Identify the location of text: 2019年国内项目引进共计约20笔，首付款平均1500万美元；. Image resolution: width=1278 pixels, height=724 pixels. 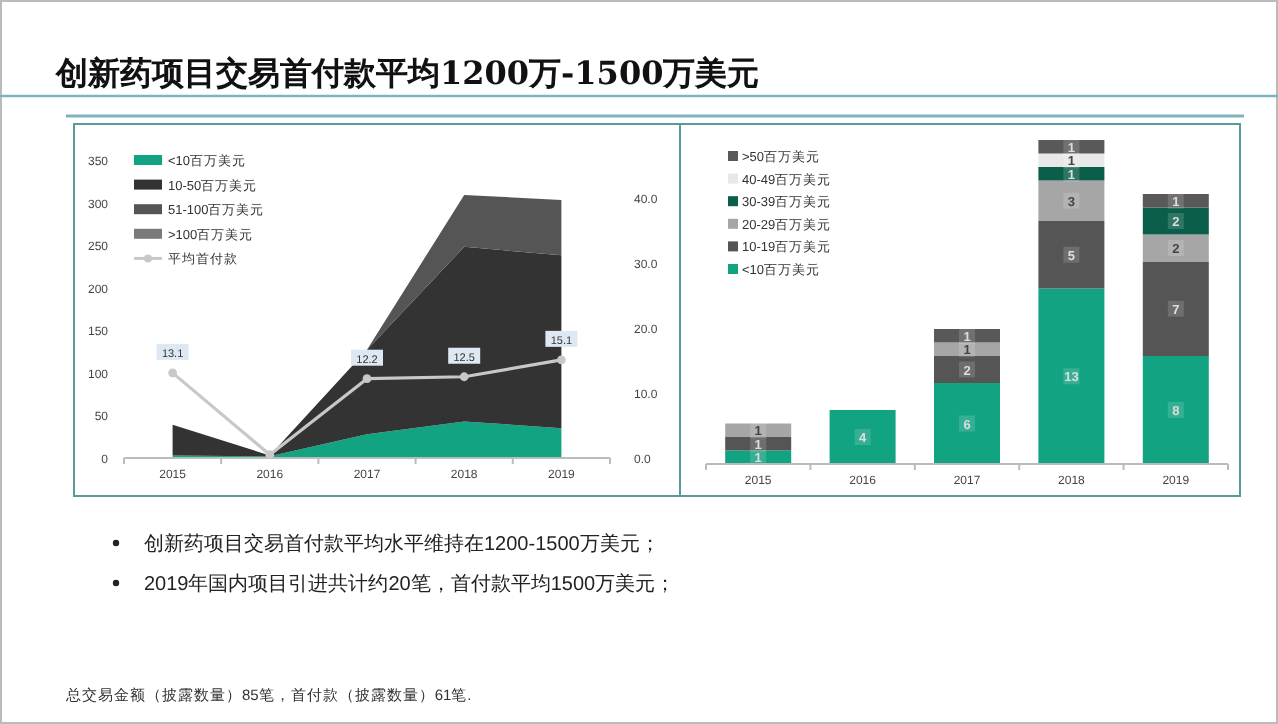
(410, 584).